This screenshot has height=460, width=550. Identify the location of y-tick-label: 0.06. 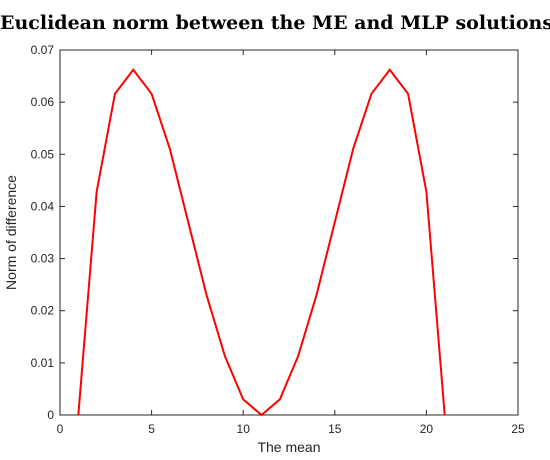
(43, 102).